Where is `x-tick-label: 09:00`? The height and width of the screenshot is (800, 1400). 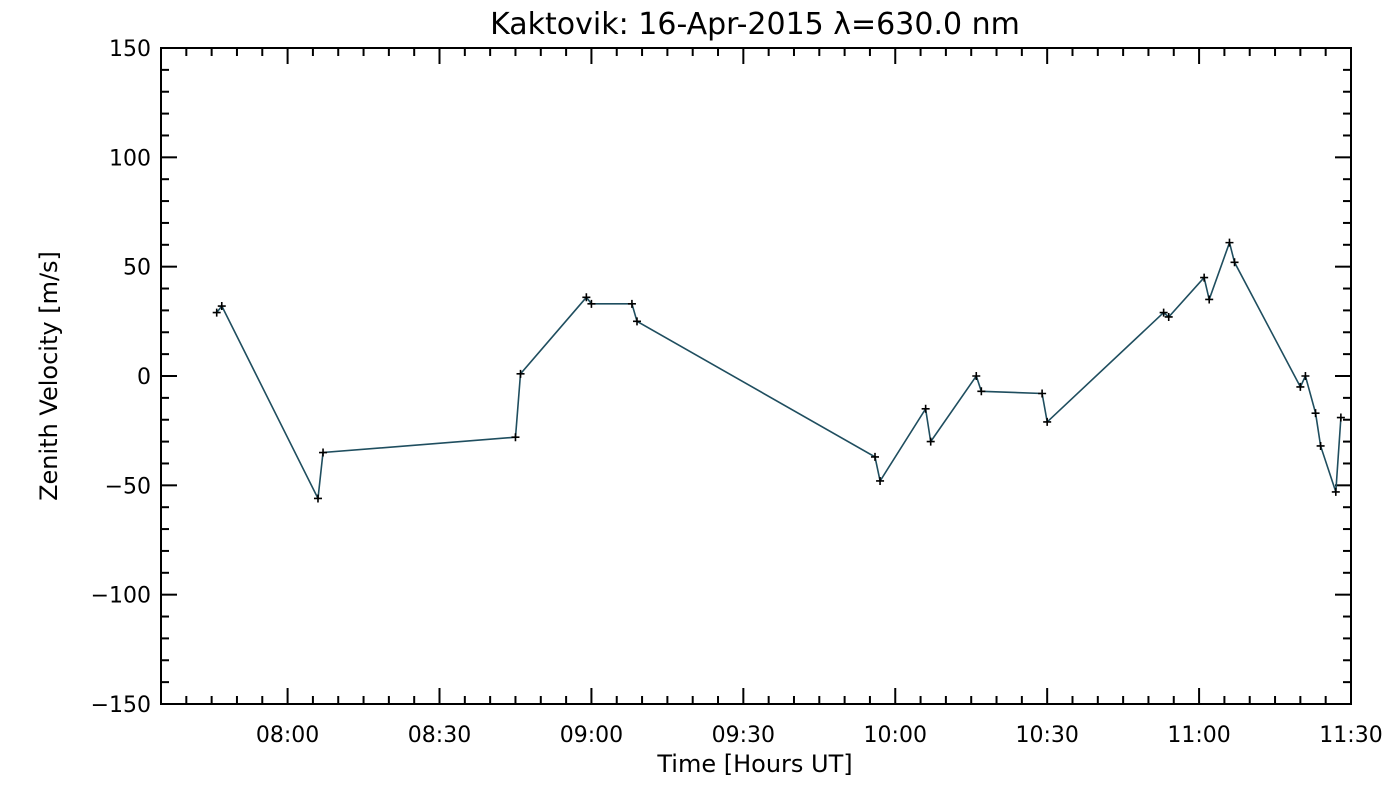
x-tick-label: 09:00 is located at coordinates (591, 735).